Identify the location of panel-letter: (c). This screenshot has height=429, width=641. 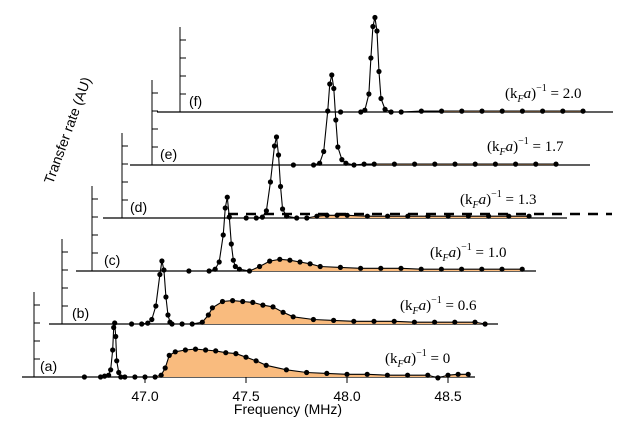
(112, 260).